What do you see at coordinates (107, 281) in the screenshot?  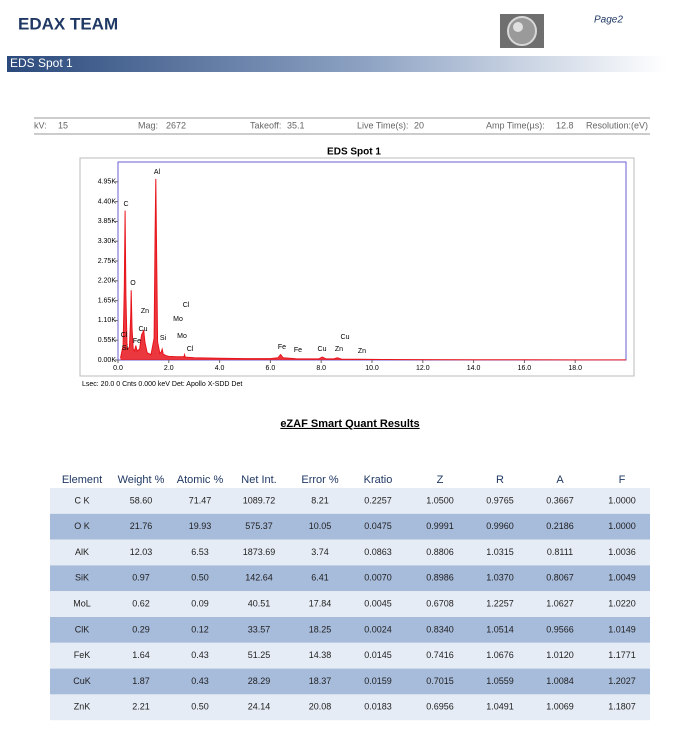 I see `y-tick-label: 2.20K` at bounding box center [107, 281].